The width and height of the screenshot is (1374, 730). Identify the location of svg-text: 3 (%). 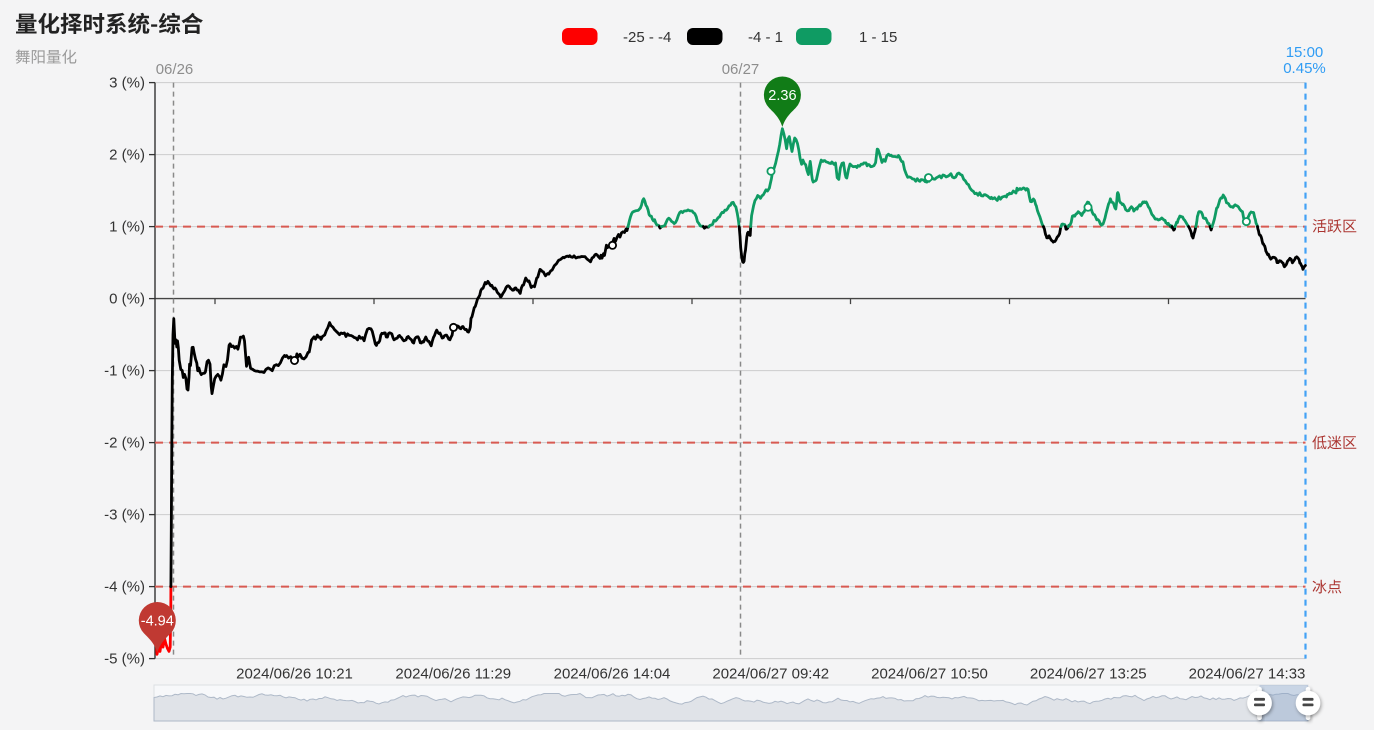
(127, 83).